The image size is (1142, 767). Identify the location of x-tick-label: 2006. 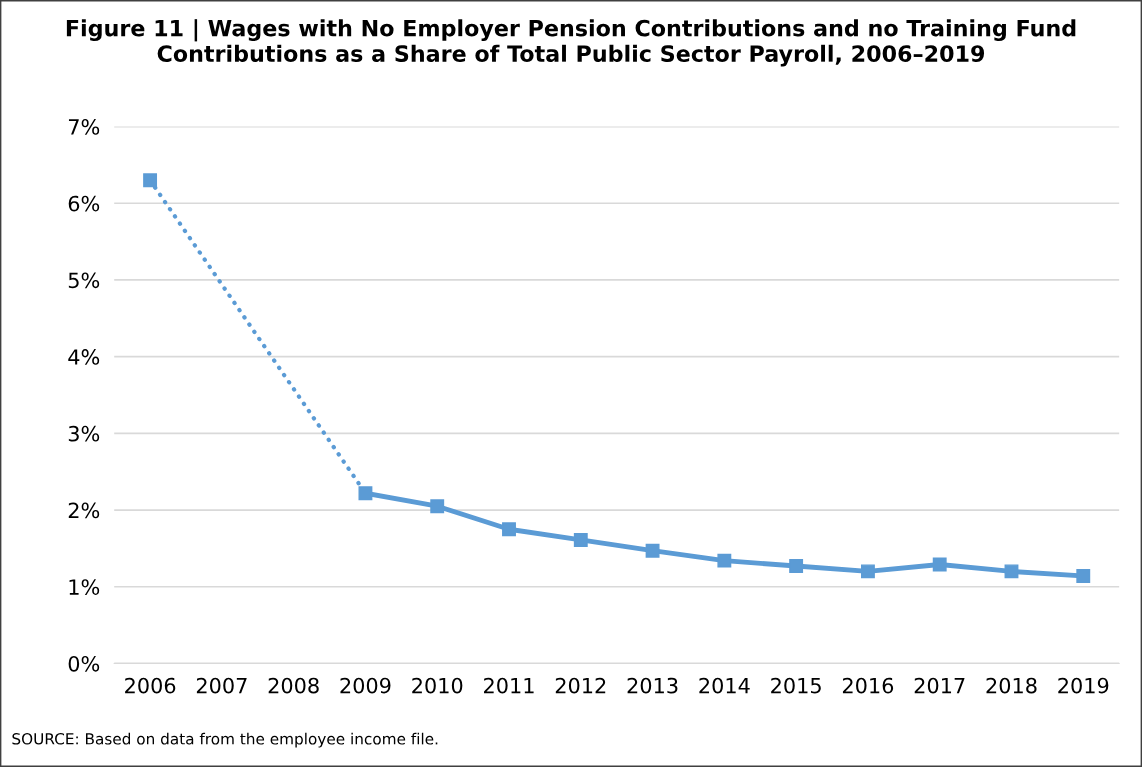
(150, 685).